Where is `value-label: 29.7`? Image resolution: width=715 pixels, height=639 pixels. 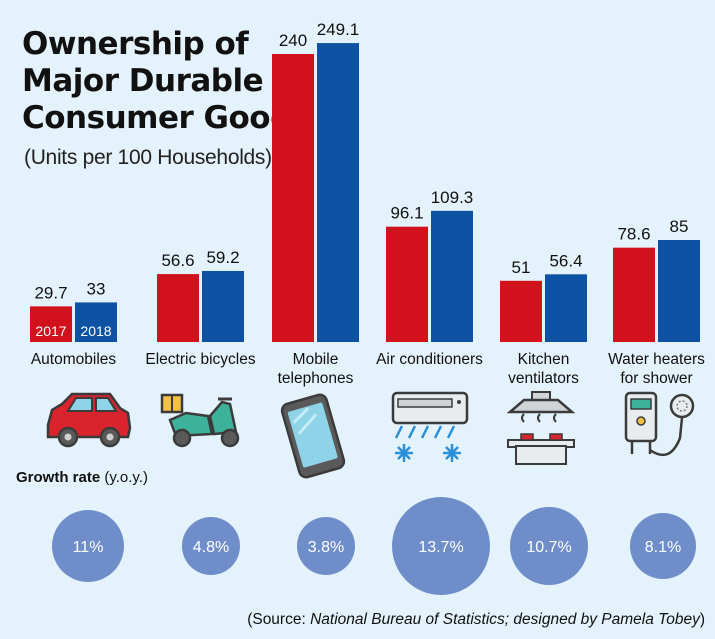
value-label: 29.7 is located at coordinates (50, 292).